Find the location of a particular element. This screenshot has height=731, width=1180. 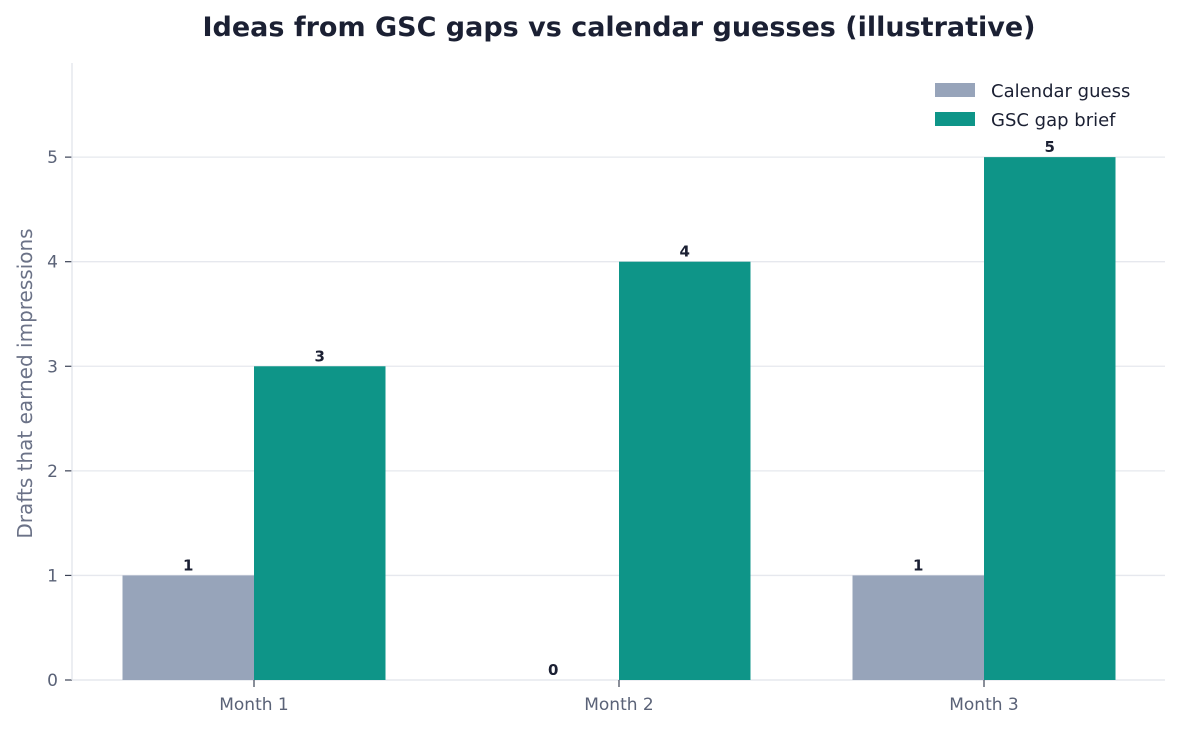

legend-label: Calendar guess is located at coordinates (1060, 91).